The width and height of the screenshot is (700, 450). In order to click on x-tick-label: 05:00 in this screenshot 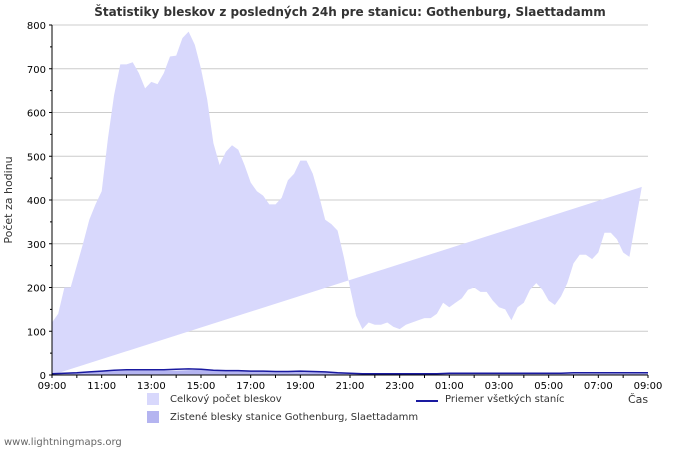, I will do `click(548, 386)`.